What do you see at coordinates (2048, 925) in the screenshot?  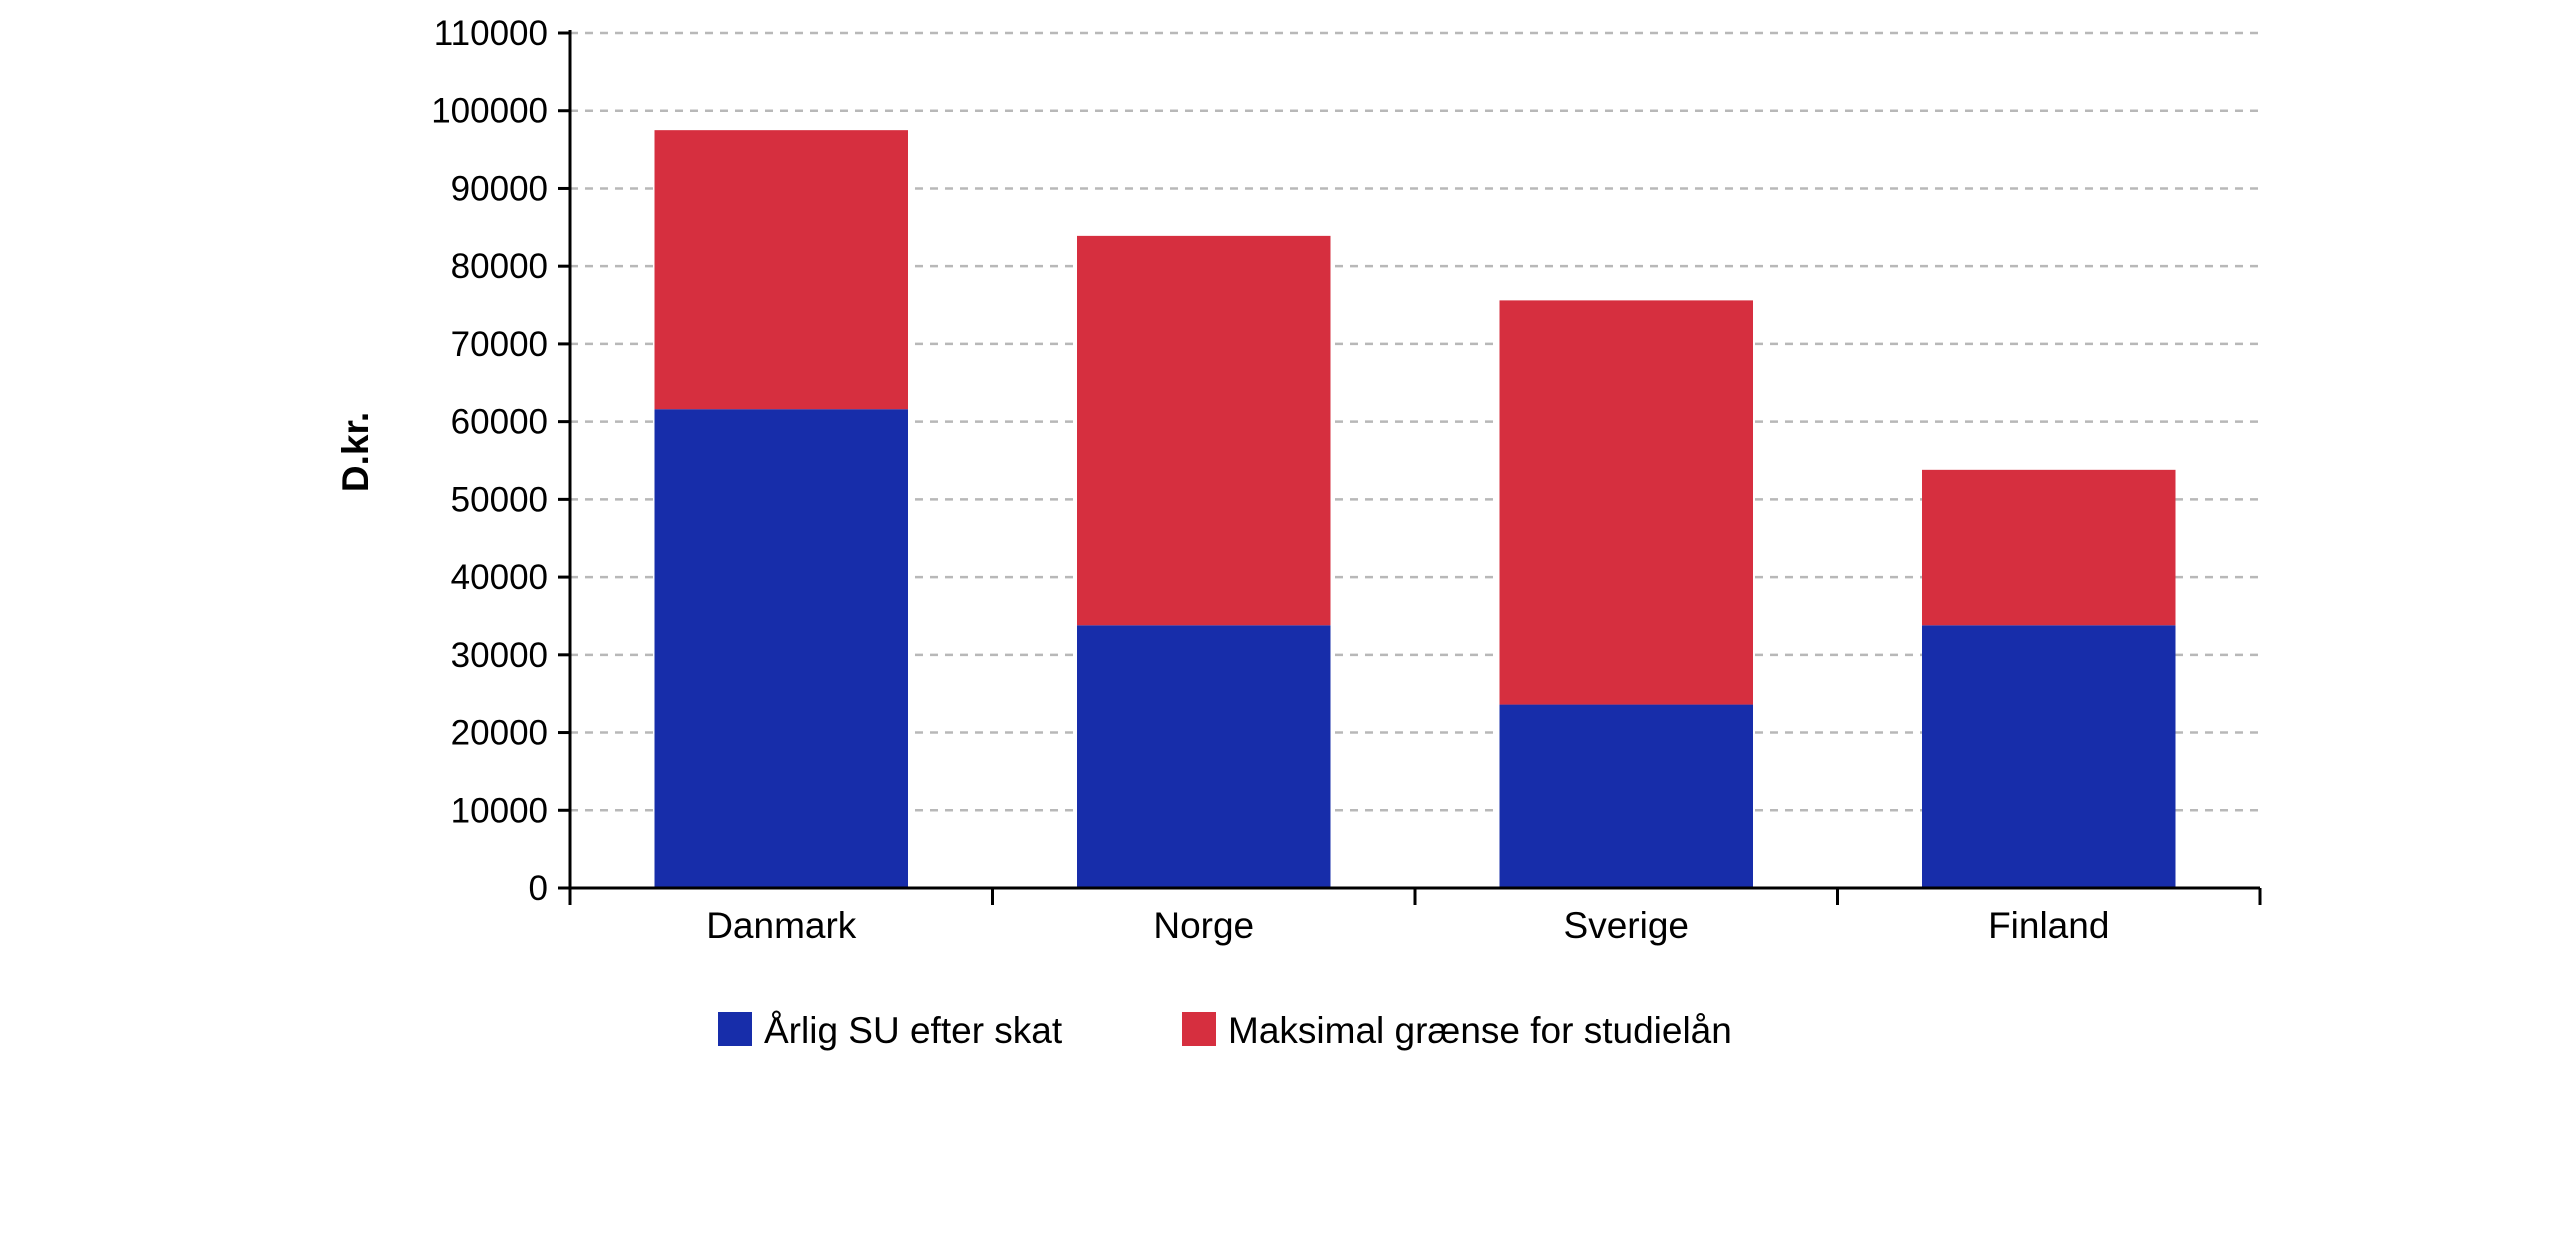 I see `x-tick-label: Finland` at bounding box center [2048, 925].